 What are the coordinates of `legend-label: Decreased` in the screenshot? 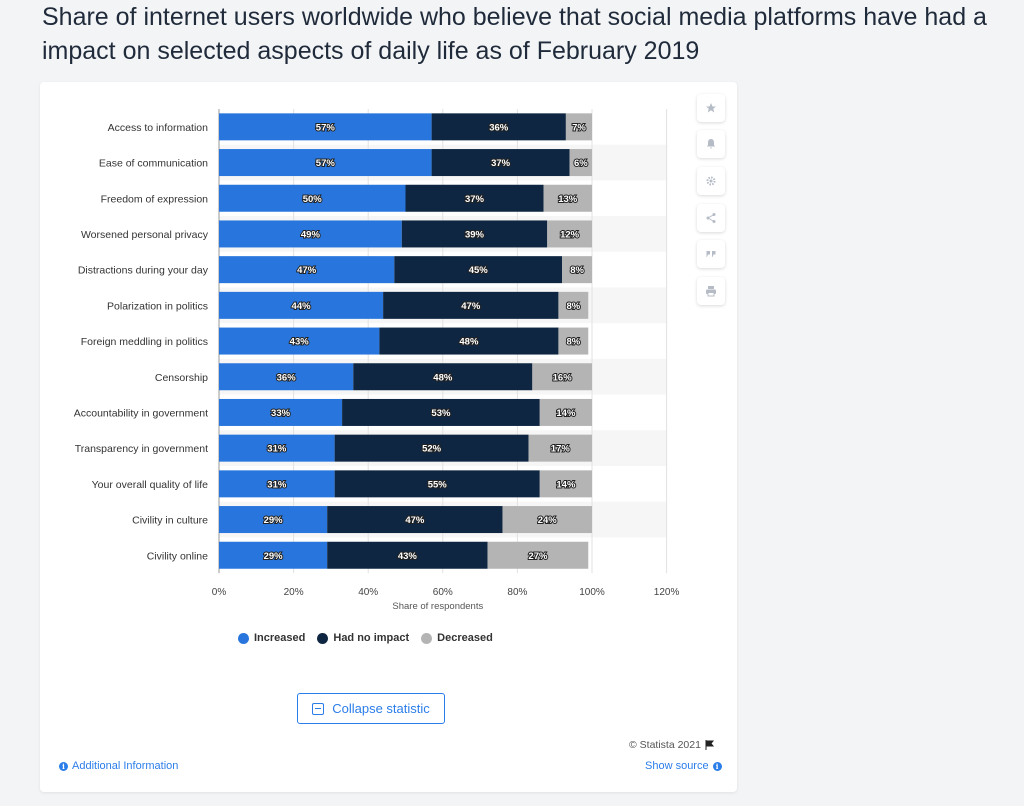 It's located at (465, 638).